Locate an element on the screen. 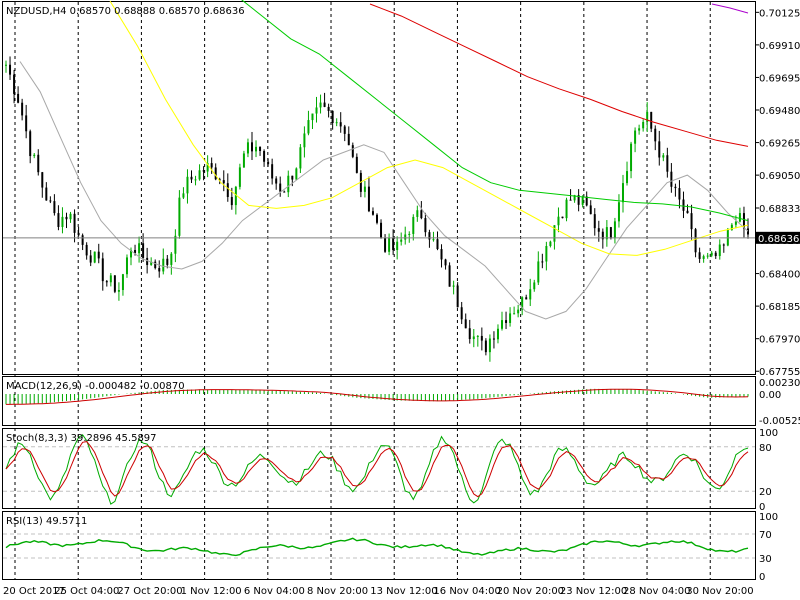 This screenshot has width=800, height=600. time-label: 1 Nov 12:00 is located at coordinates (211, 591).